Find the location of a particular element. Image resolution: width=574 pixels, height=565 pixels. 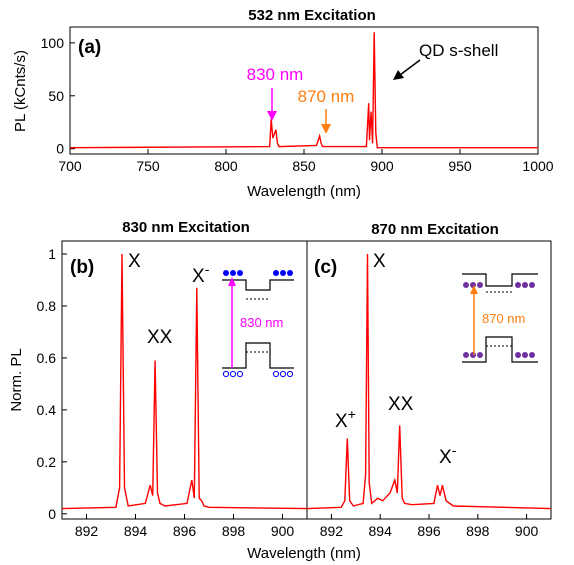

annotation-qd: QD s-shell is located at coordinates (458, 50).